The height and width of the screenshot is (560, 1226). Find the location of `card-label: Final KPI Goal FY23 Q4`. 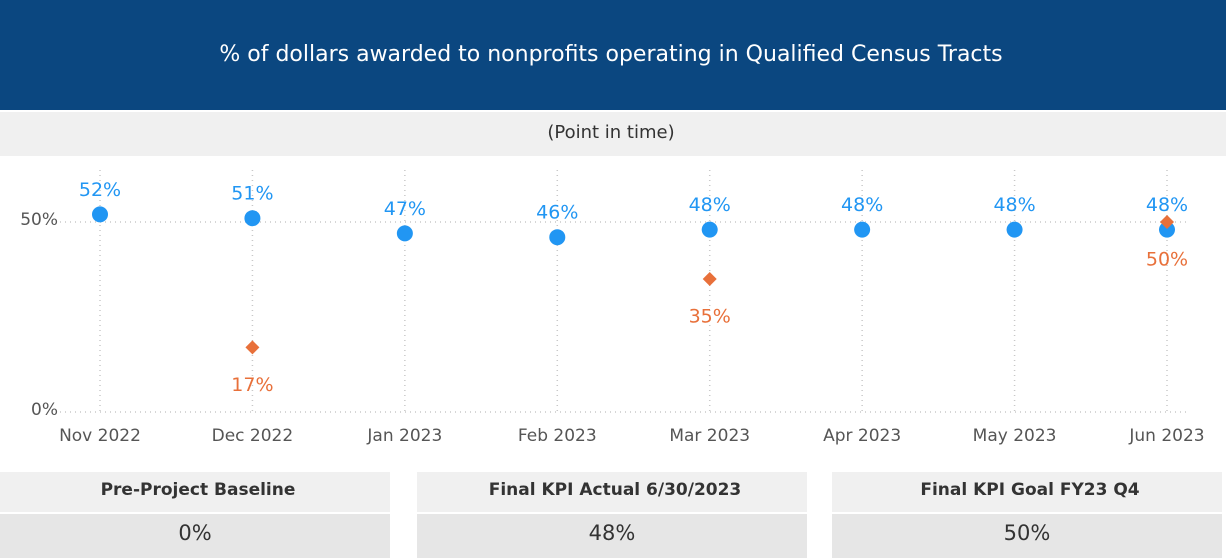

card-label: Final KPI Goal FY23 Q4 is located at coordinates (1029, 490).